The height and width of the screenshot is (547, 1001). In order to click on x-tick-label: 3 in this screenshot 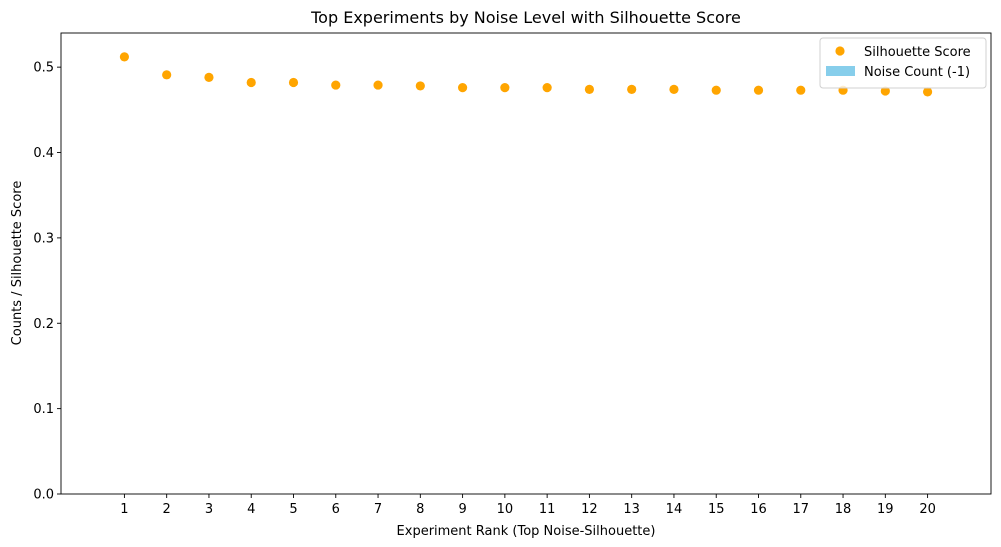, I will do `click(209, 509)`.